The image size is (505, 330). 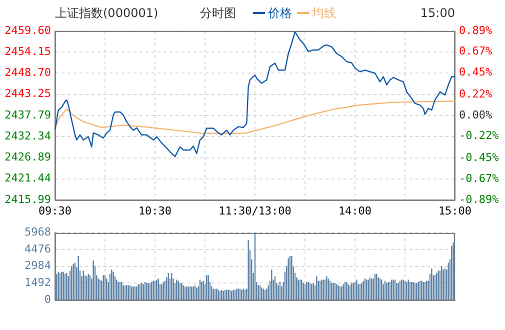 What do you see at coordinates (27, 73) in the screenshot?
I see `y-tick-label: 2448.70` at bounding box center [27, 73].